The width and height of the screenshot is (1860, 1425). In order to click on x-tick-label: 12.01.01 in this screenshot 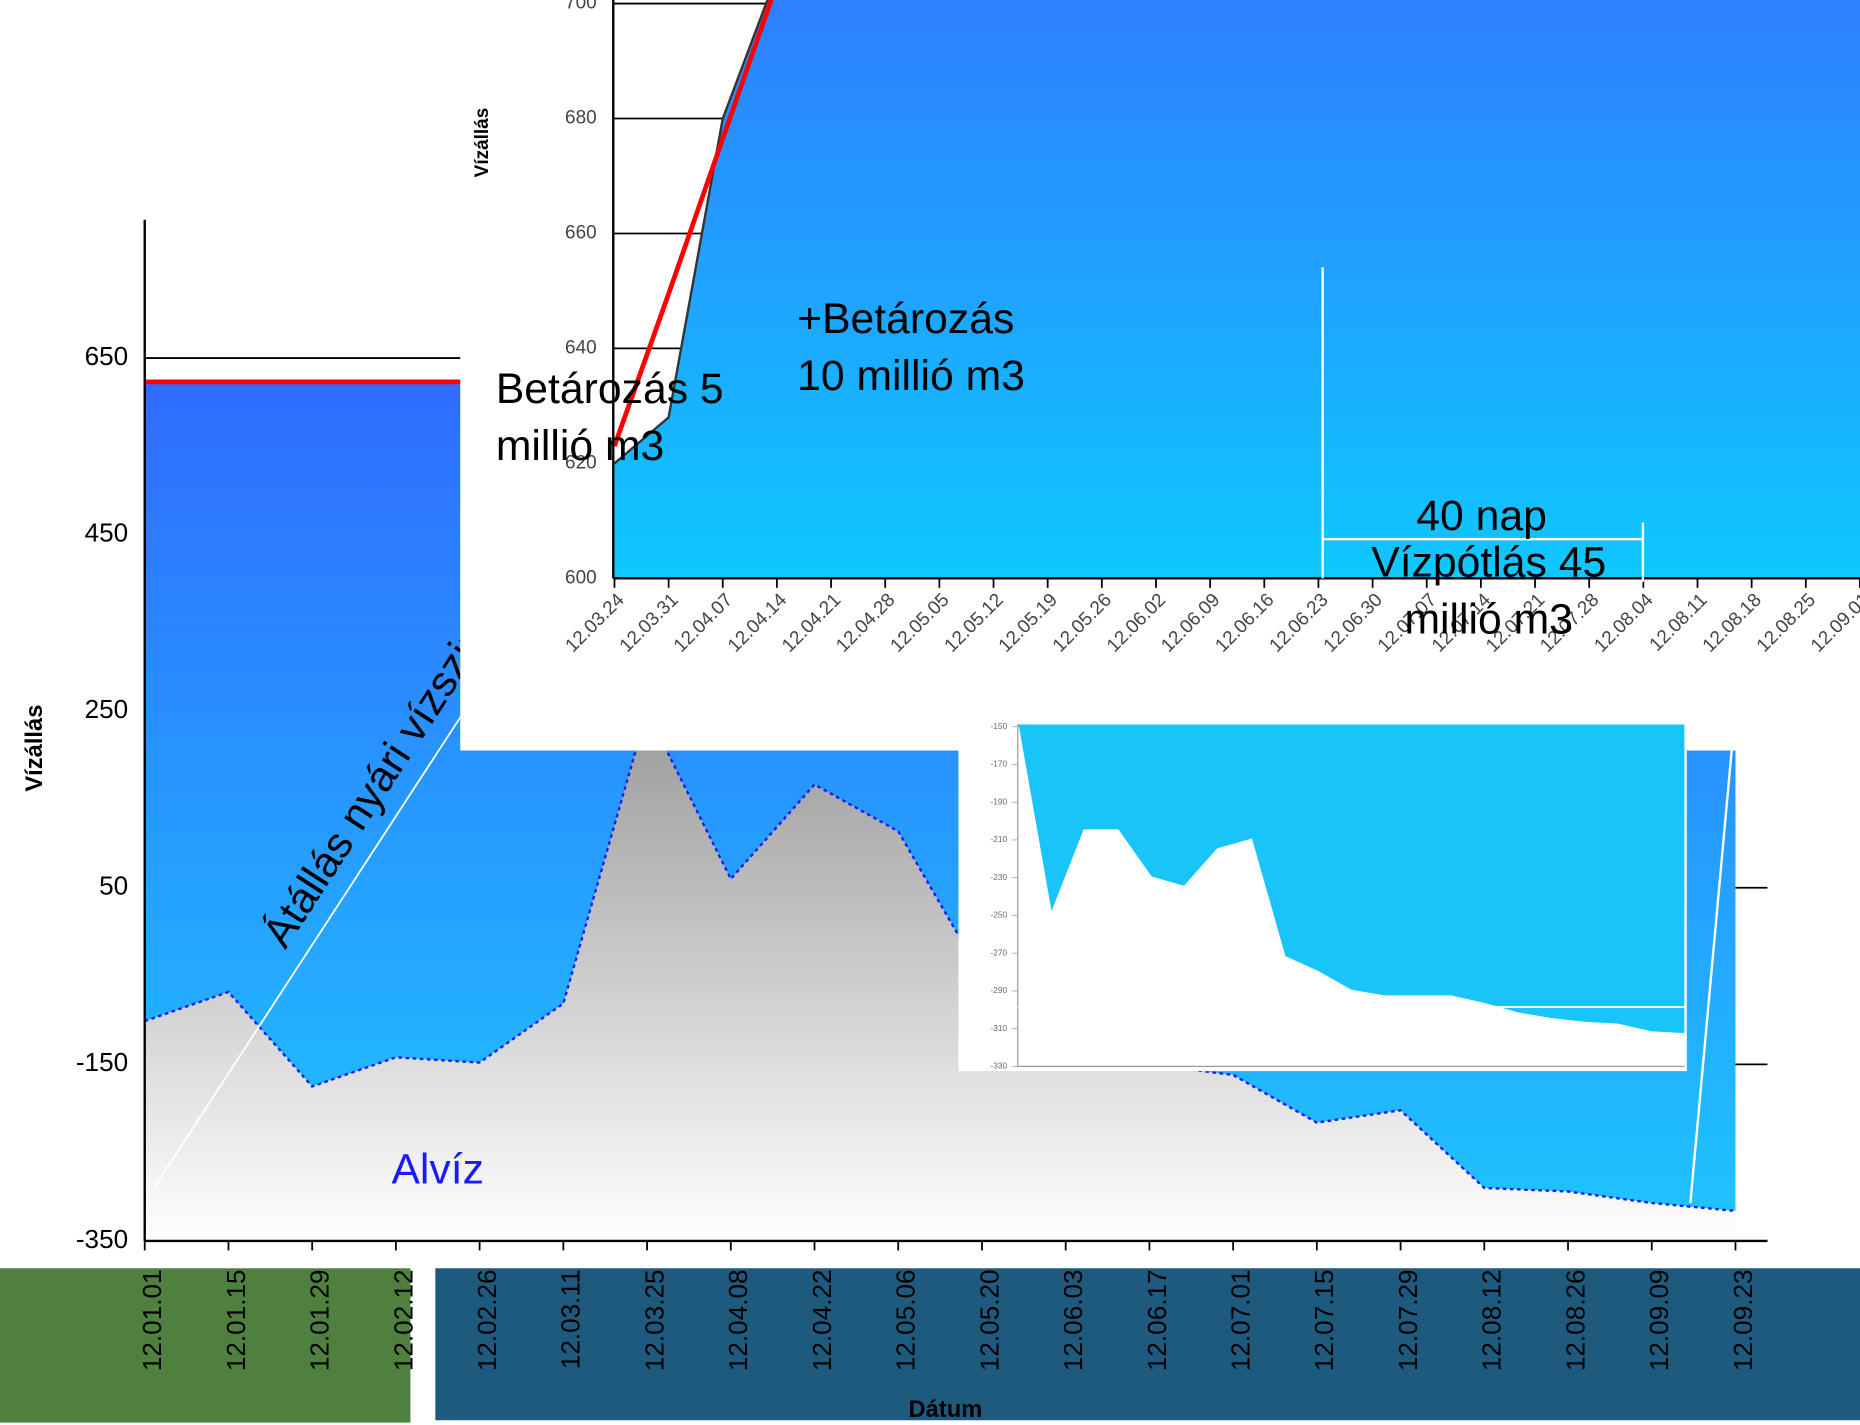, I will do `click(152, 1320)`.